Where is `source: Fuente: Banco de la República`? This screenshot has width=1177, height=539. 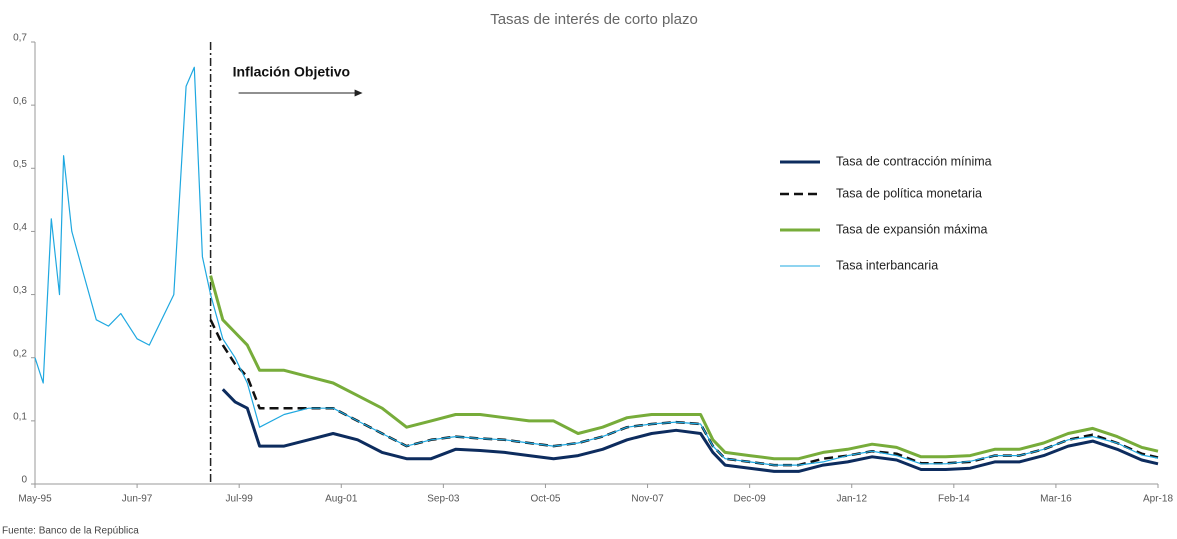
source: Fuente: Banco de la República is located at coordinates (70, 531).